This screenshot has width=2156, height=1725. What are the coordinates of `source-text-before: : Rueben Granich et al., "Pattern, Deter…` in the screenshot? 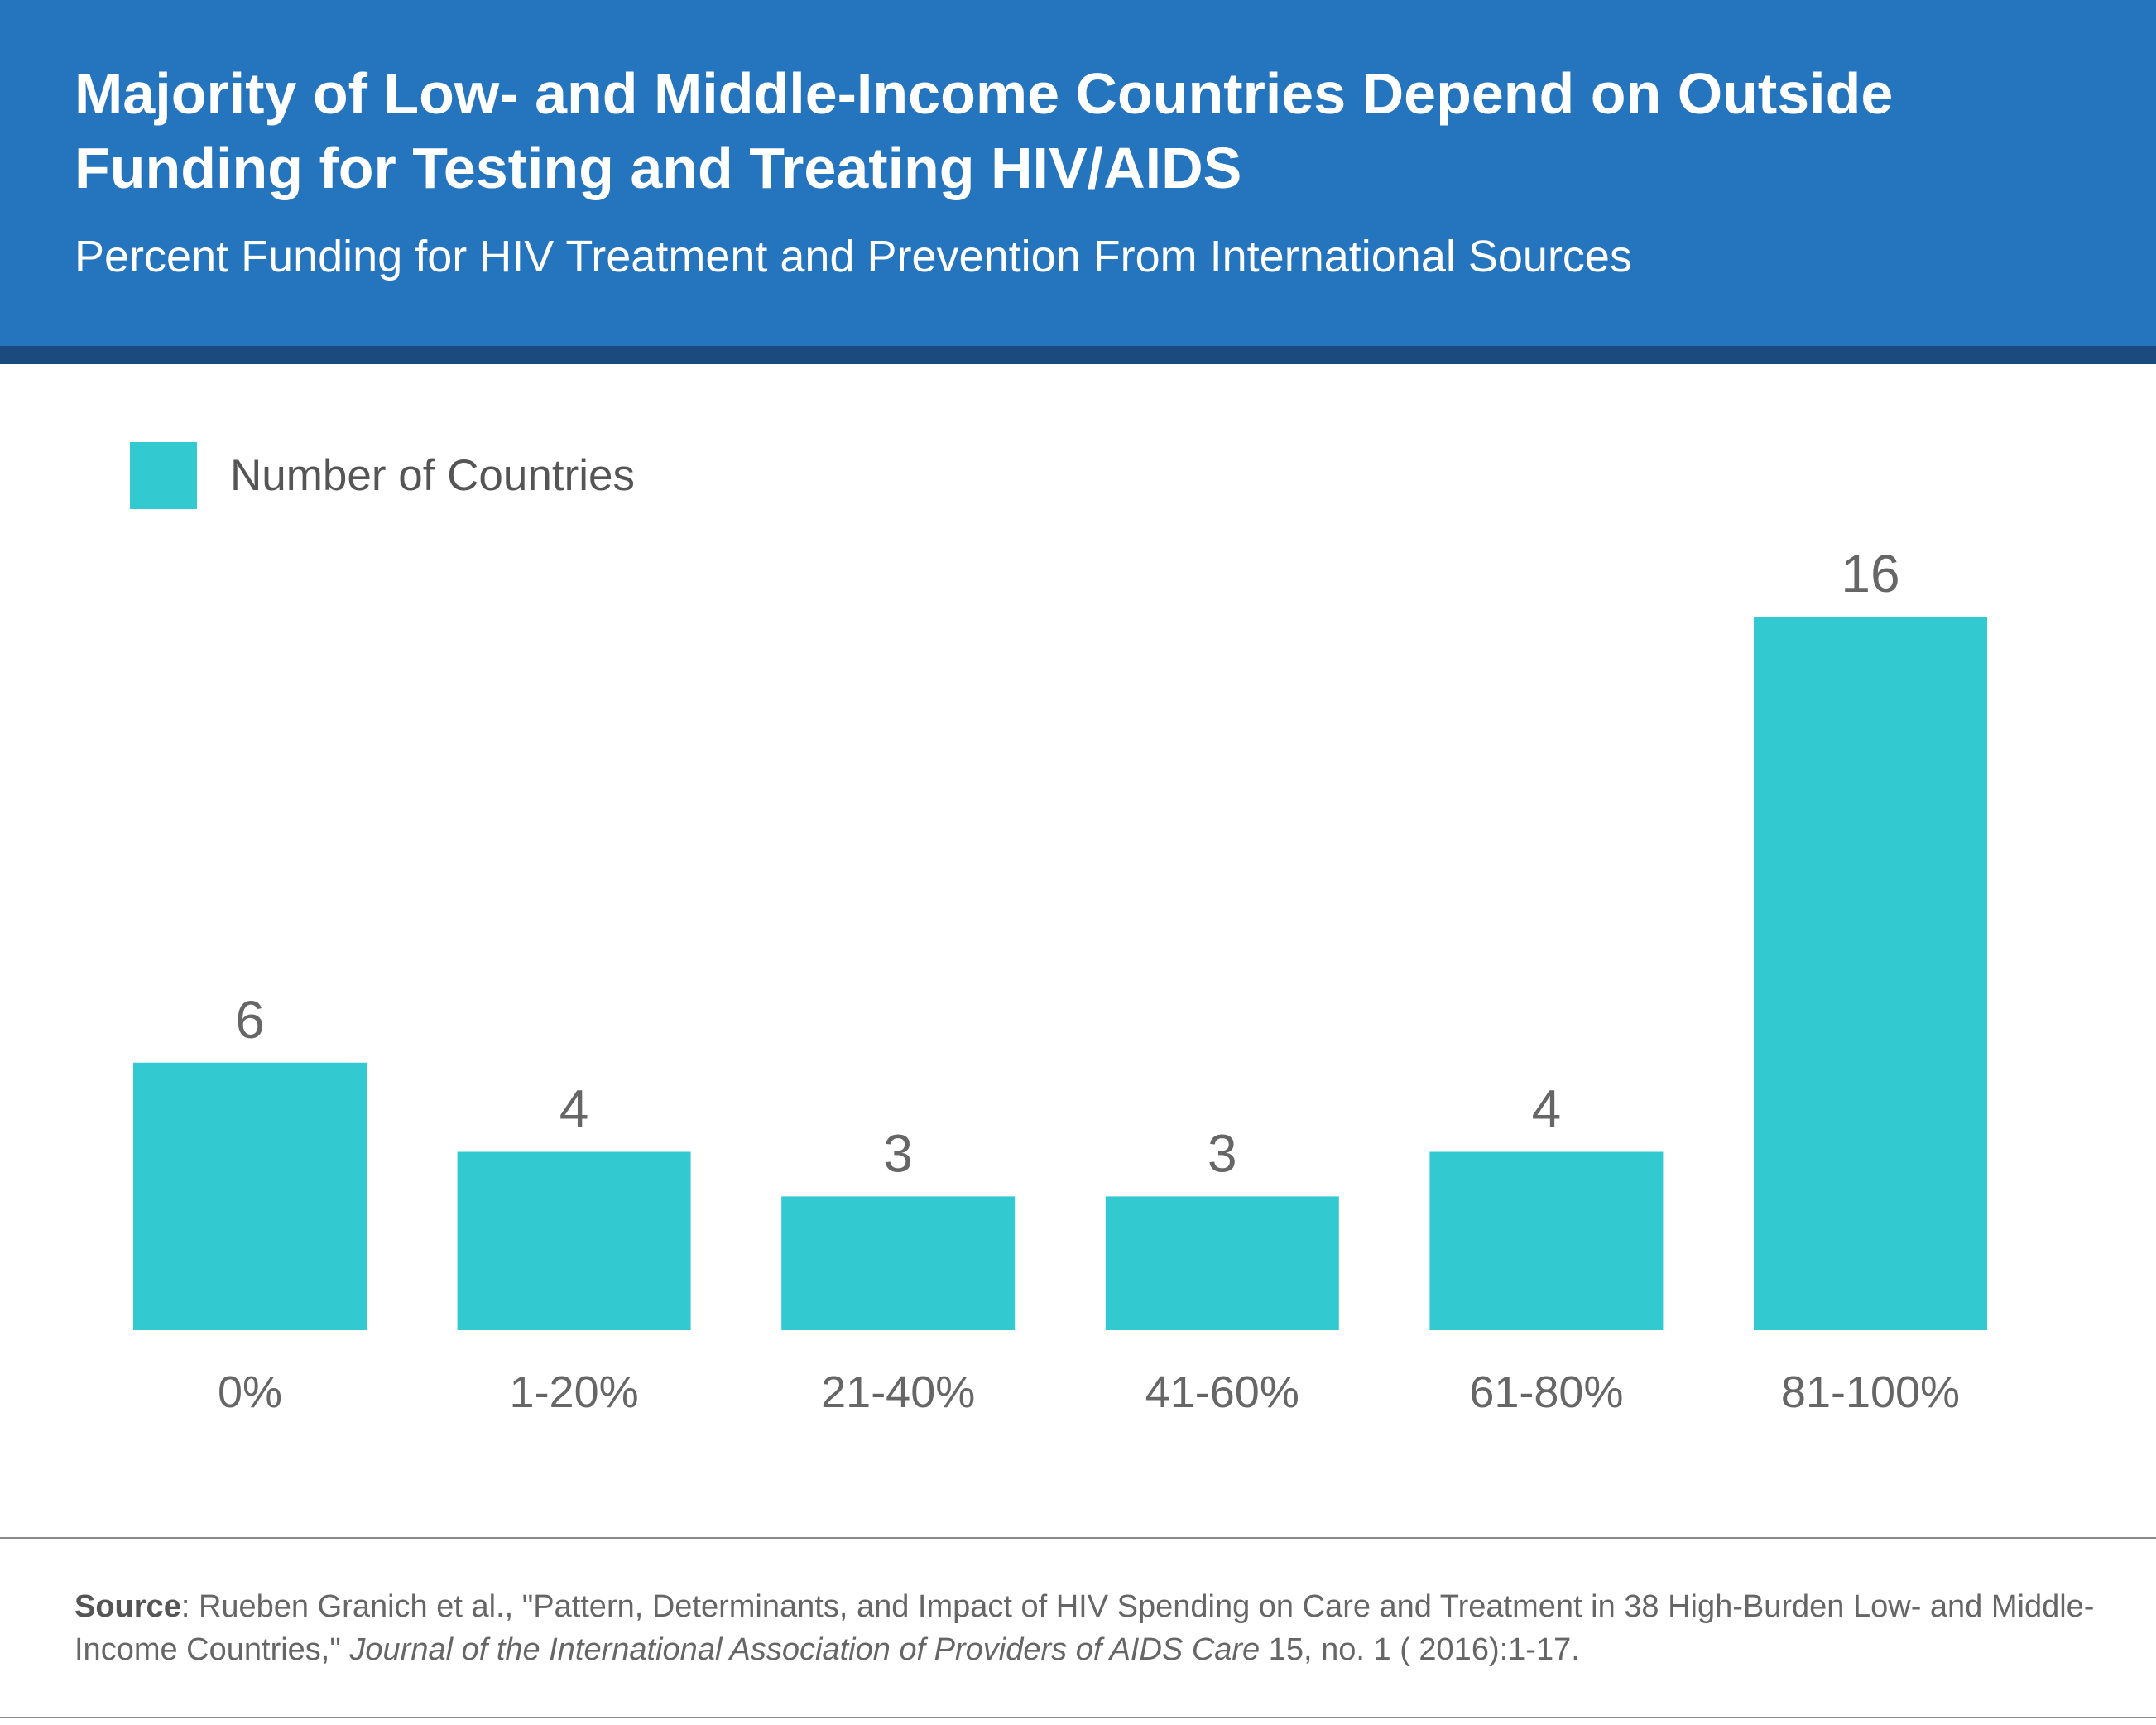 It's located at (1084, 1628).